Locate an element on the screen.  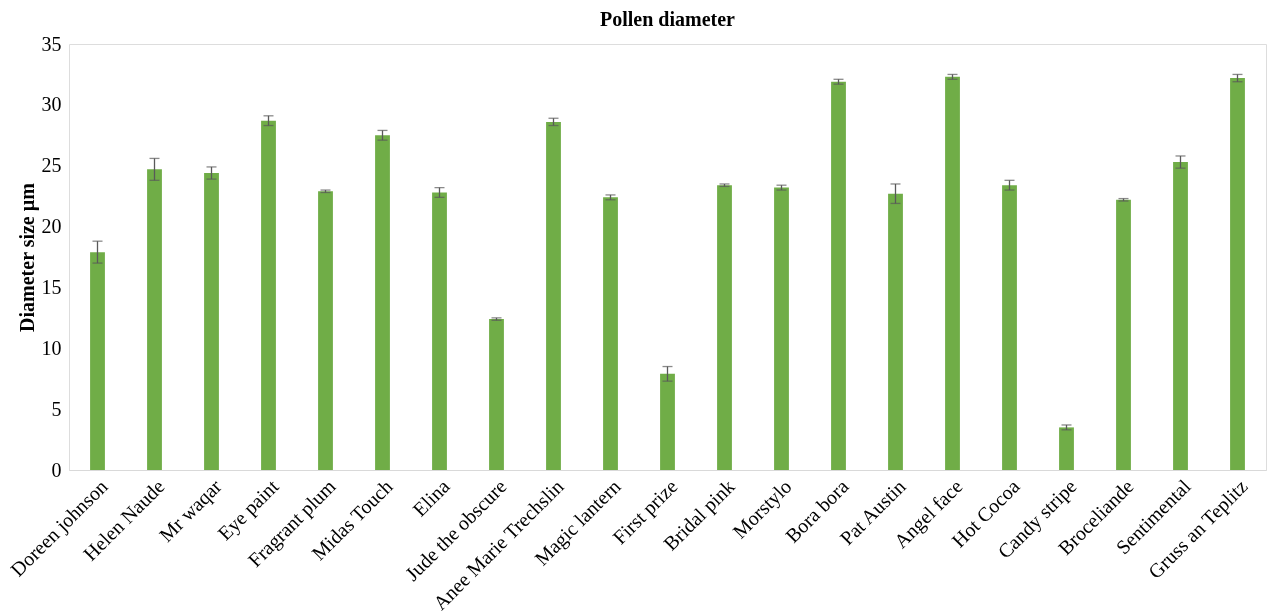
y-tick-label: 0 is located at coordinates (56, 469).